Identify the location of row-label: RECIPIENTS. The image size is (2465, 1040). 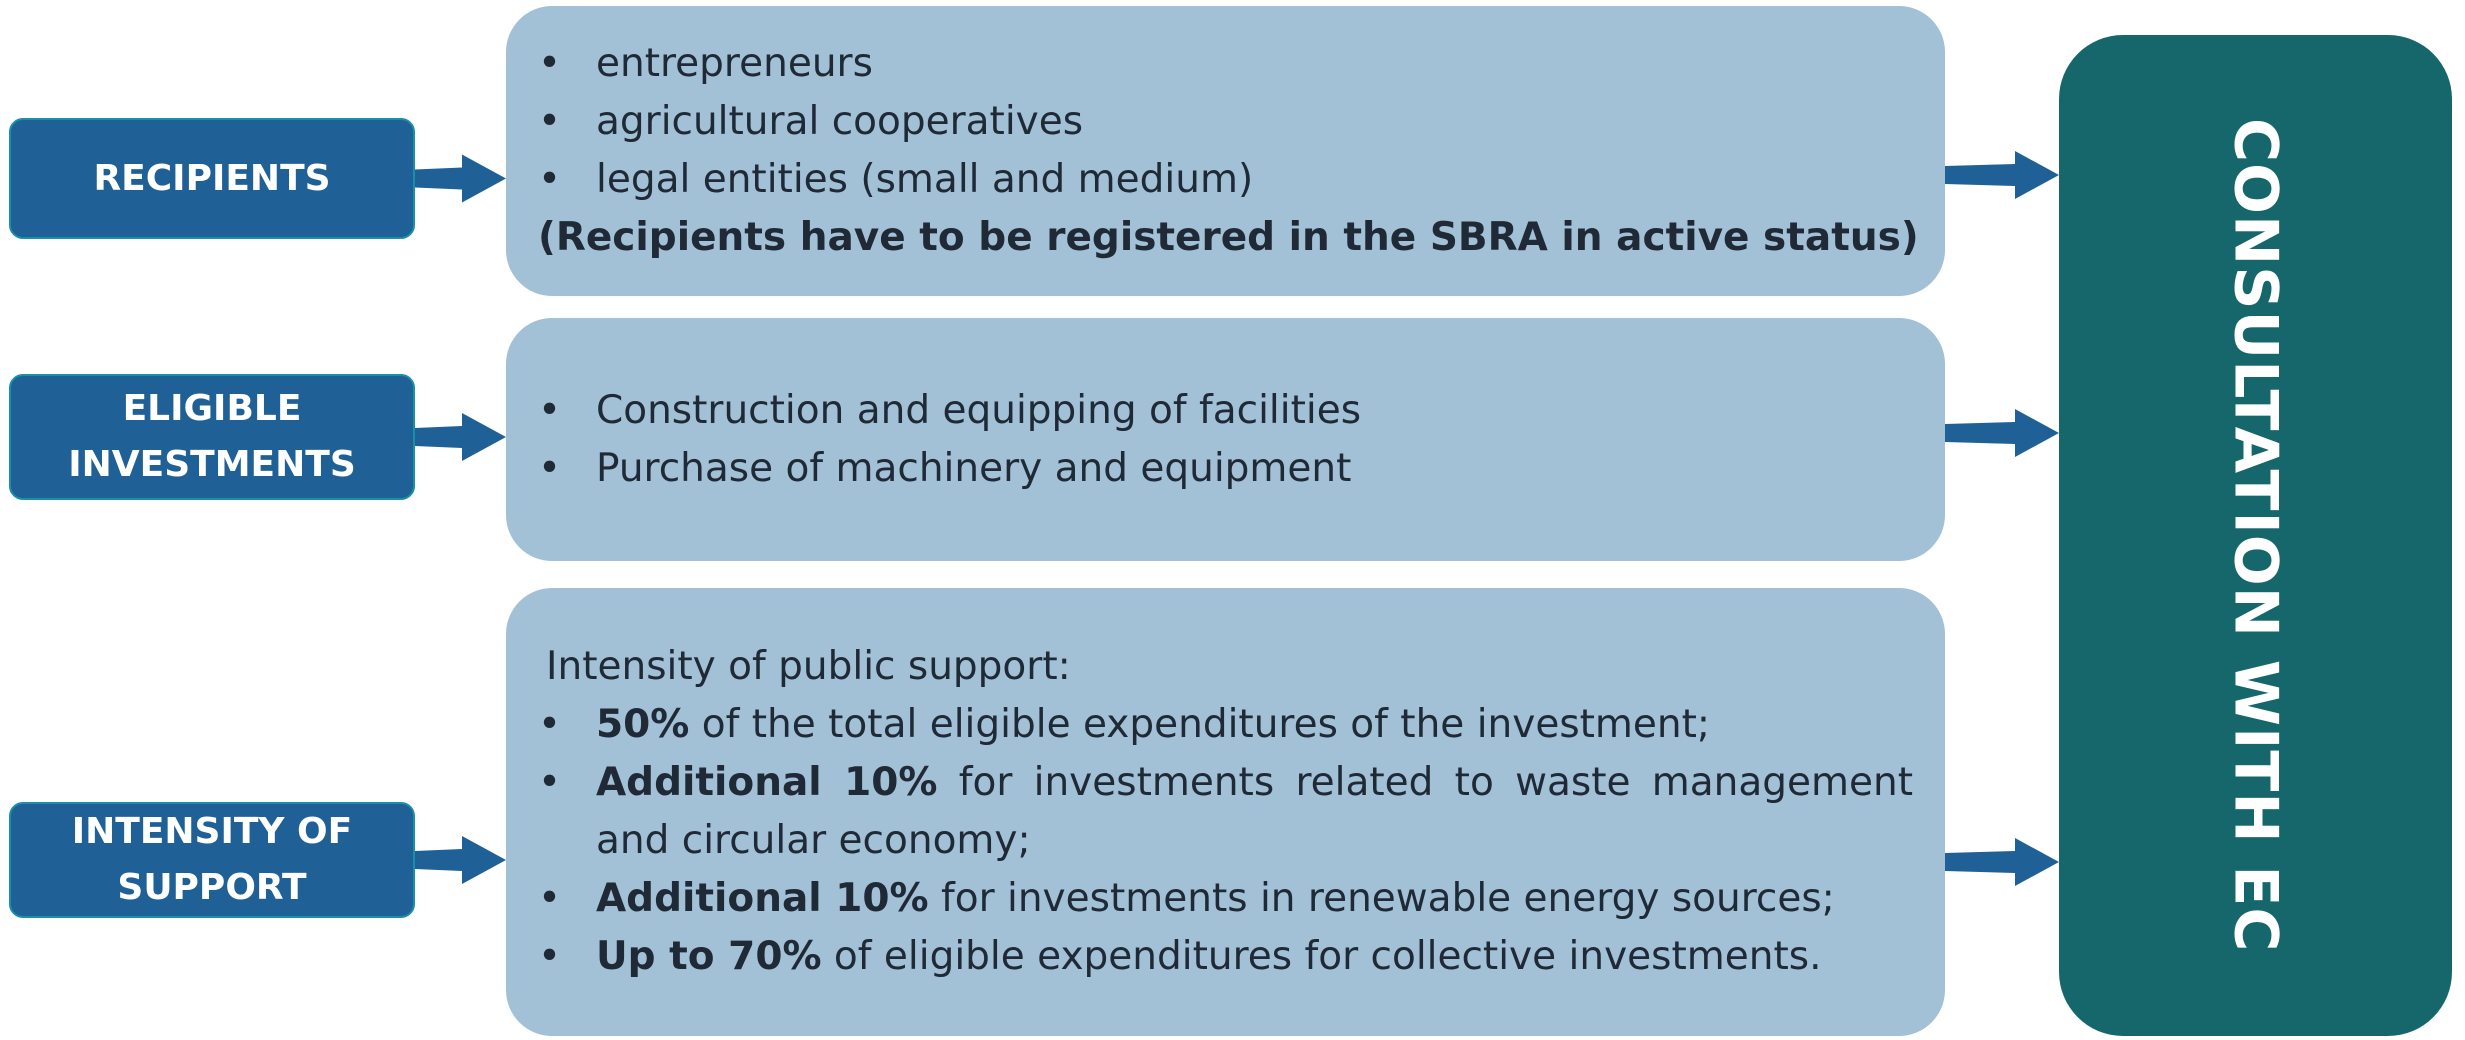
(212, 178).